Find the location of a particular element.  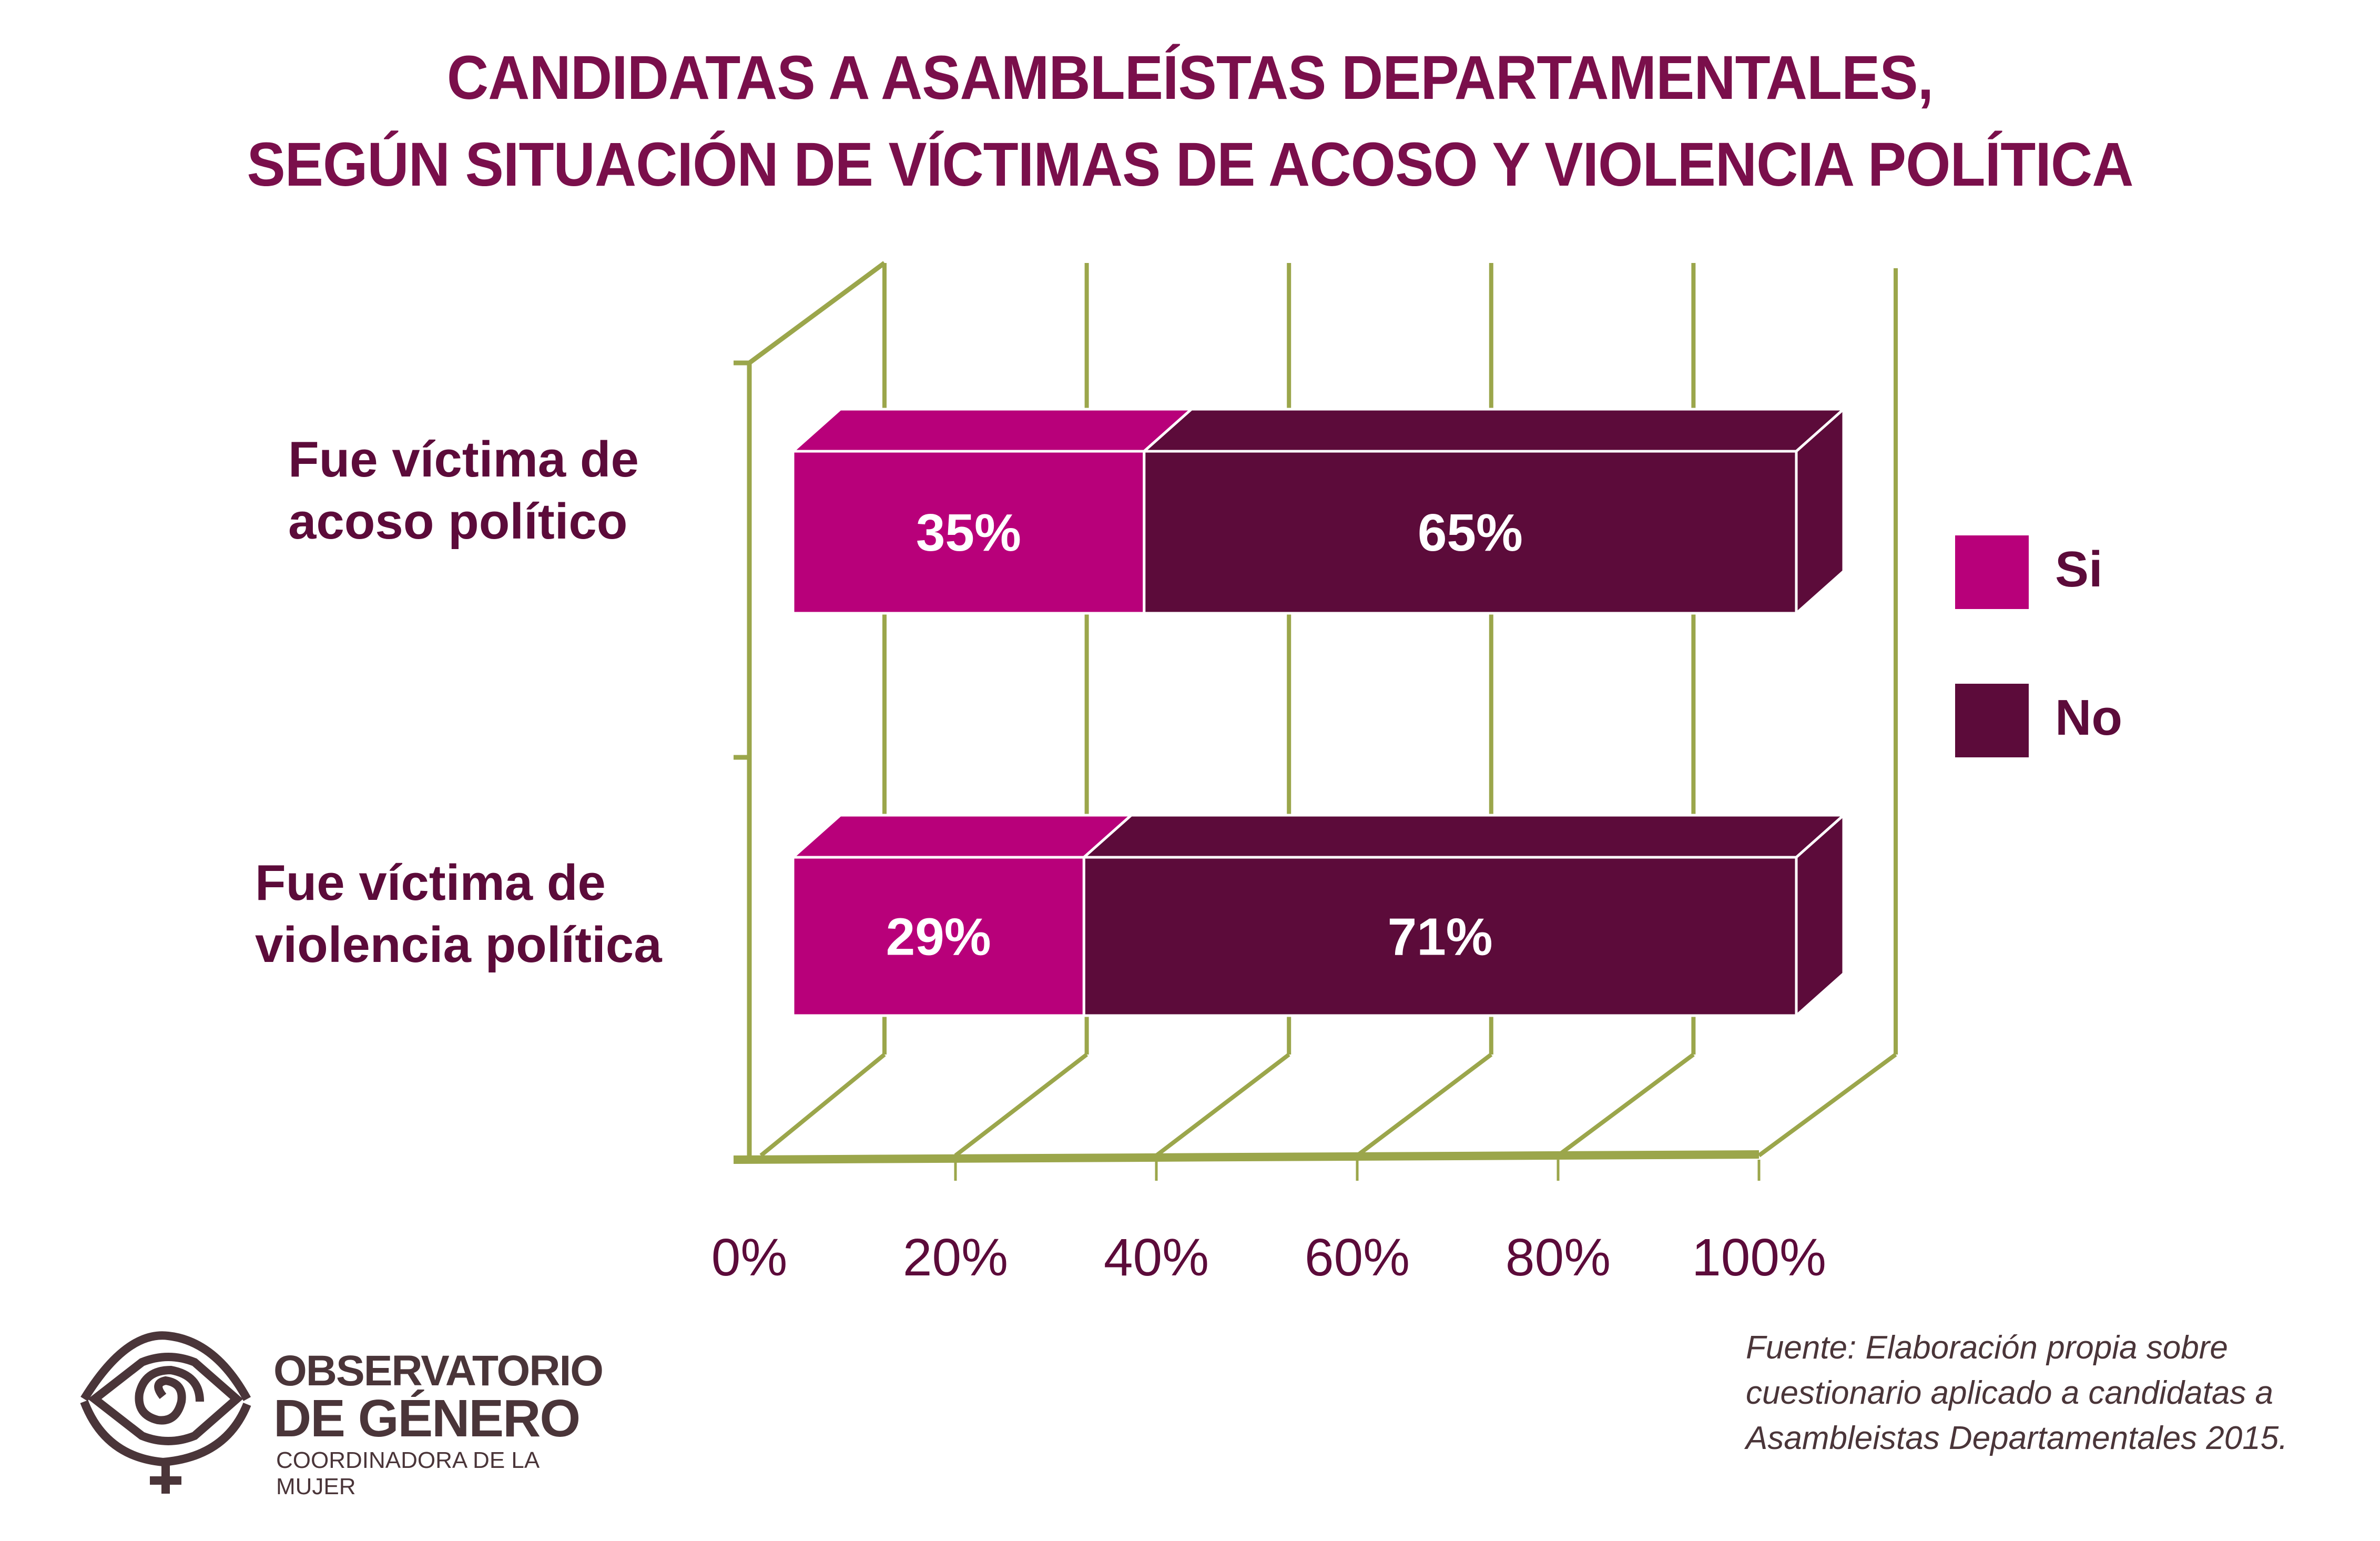

logo-text-de-genero: DE GÉNERO is located at coordinates (427, 1418).